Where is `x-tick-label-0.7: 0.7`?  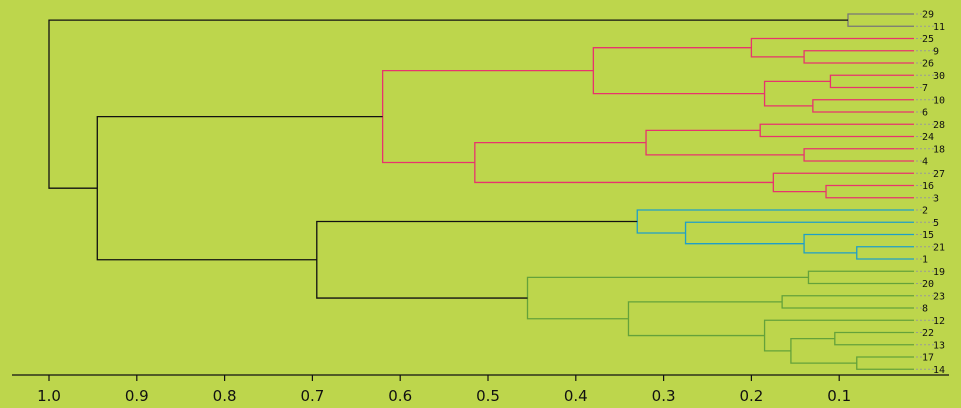
x-tick-label-0.7: 0.7 is located at coordinates (312, 396).